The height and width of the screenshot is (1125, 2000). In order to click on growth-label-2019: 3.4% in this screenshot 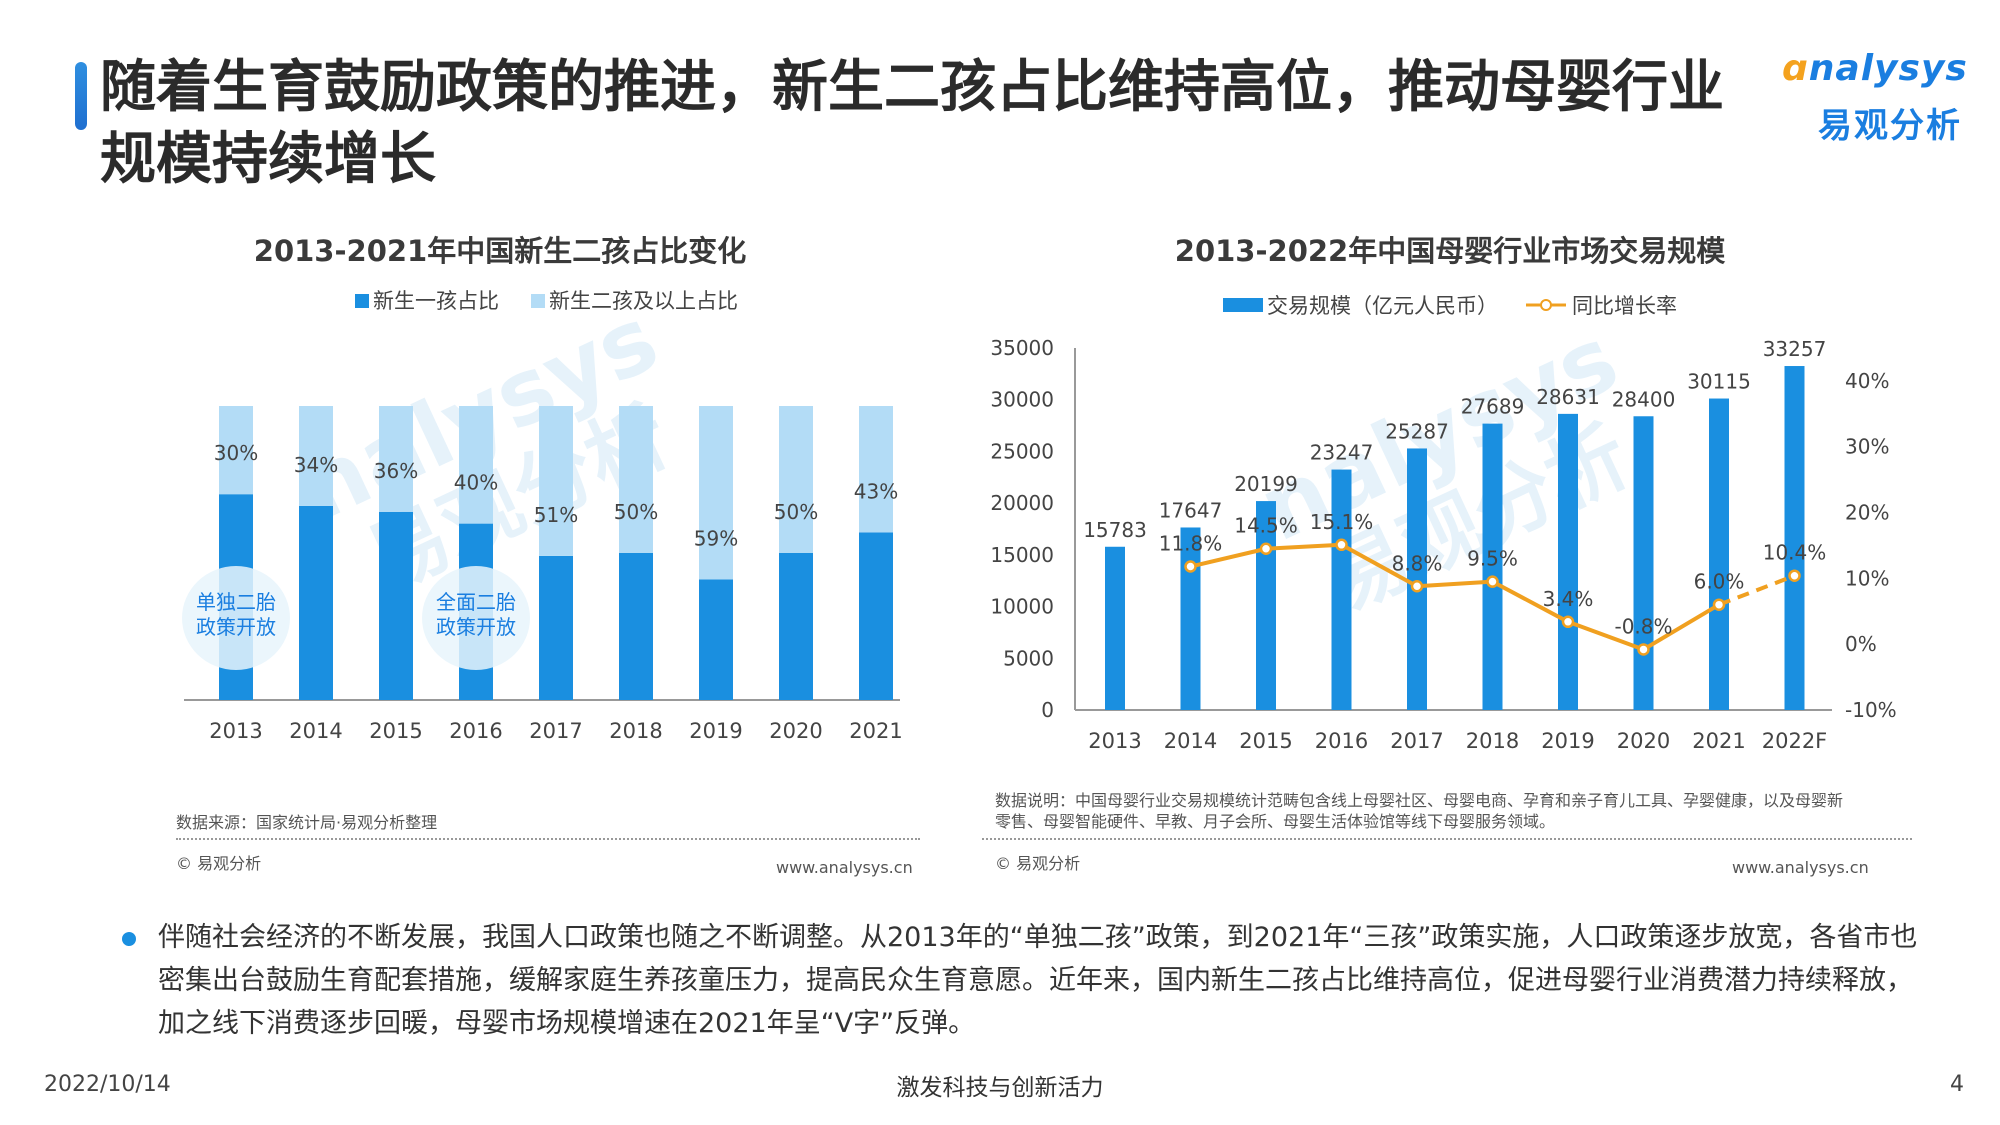, I will do `click(1568, 599)`.